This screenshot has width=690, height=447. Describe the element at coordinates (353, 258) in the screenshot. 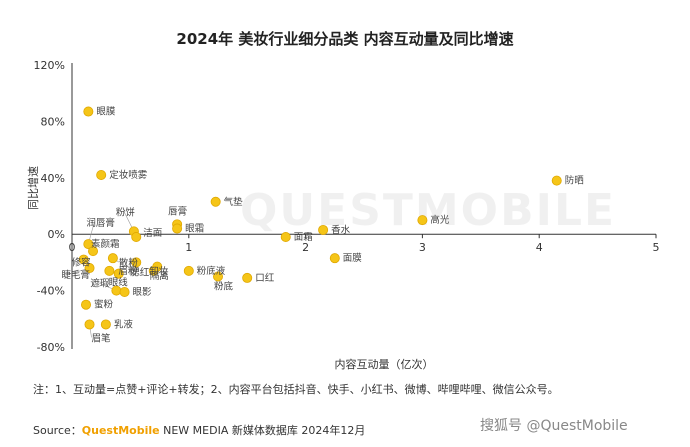

I see `point-label: 面膜` at that location.